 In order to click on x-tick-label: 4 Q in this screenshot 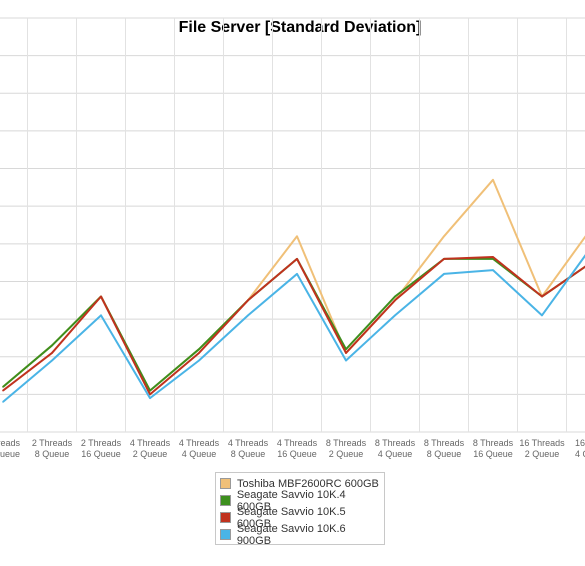, I will do `click(580, 454)`.